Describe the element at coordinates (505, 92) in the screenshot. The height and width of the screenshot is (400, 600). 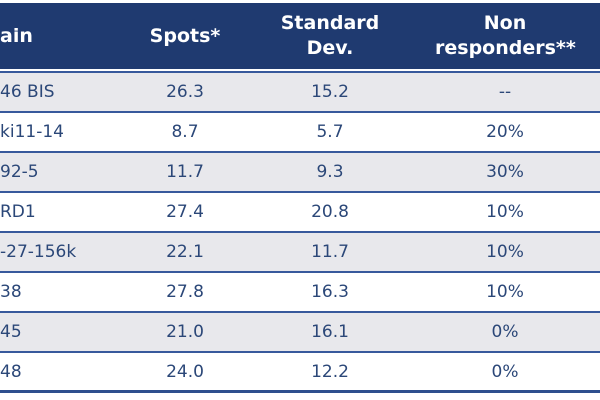
I see `cell-non-responders: --` at that location.